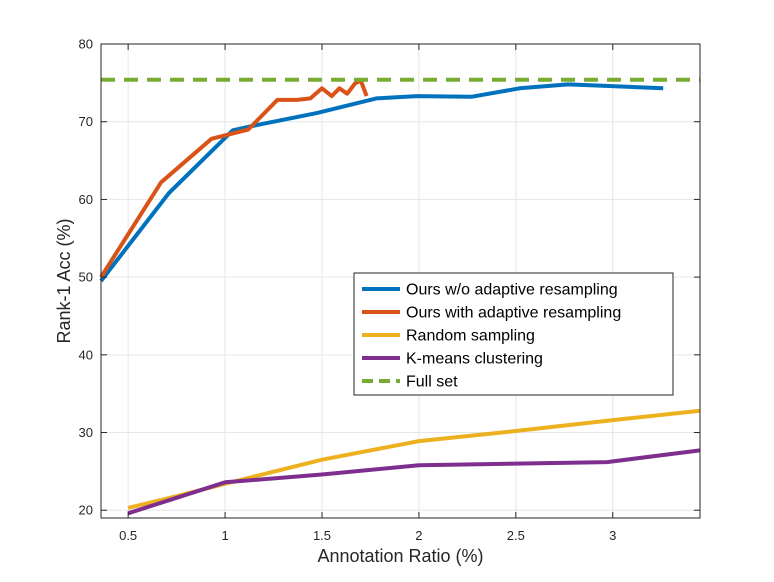 The image size is (774, 582). I want to click on x-axis-label: Annotation Ratio (%), so click(400, 556).